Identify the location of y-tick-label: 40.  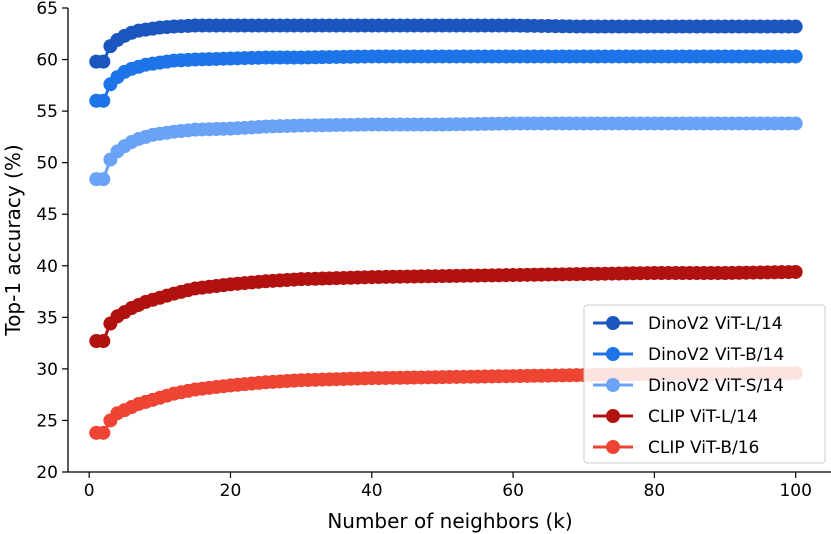
(47, 267).